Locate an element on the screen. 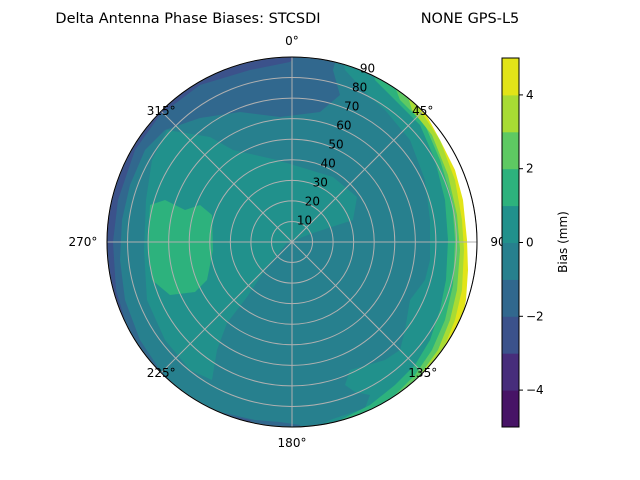  angular-tick-label: 0° is located at coordinates (292, 41).